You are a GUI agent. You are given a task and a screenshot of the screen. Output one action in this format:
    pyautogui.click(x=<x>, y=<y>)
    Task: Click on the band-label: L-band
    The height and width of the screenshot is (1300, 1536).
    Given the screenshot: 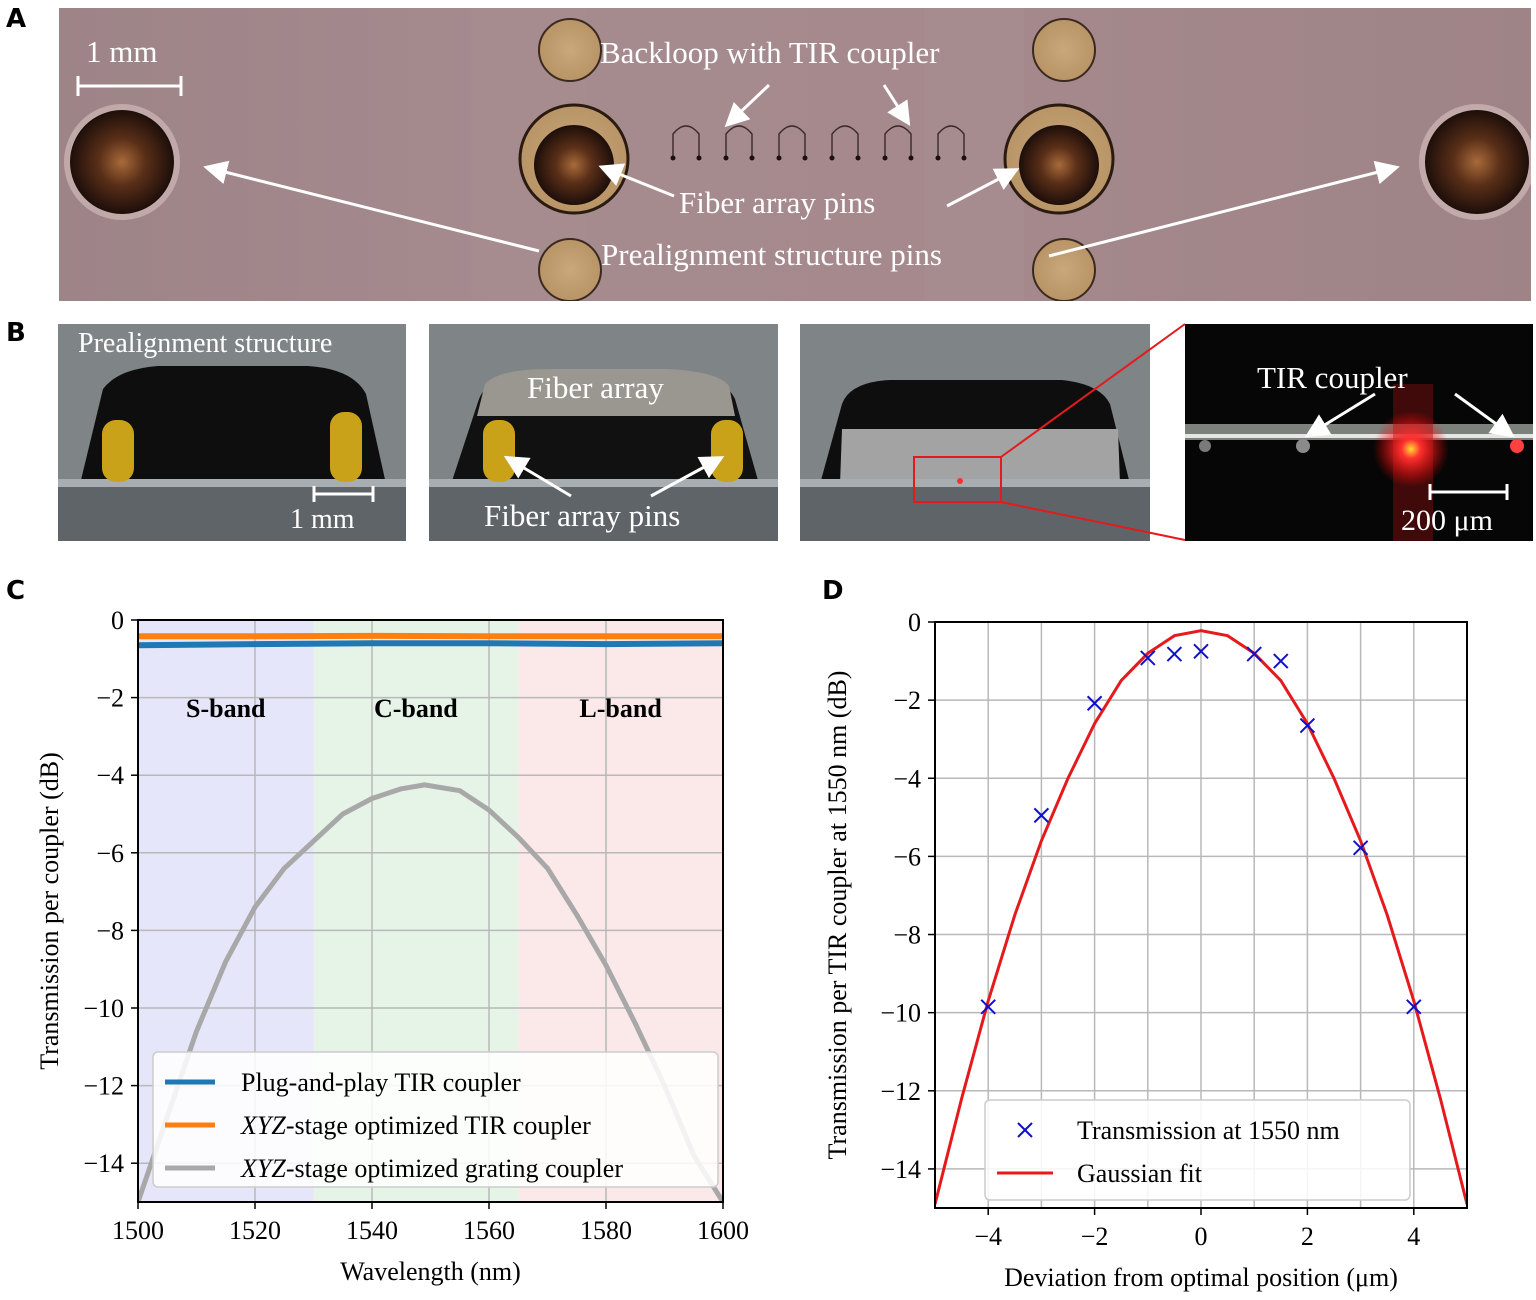 What is the action you would take?
    pyautogui.click(x=620, y=708)
    